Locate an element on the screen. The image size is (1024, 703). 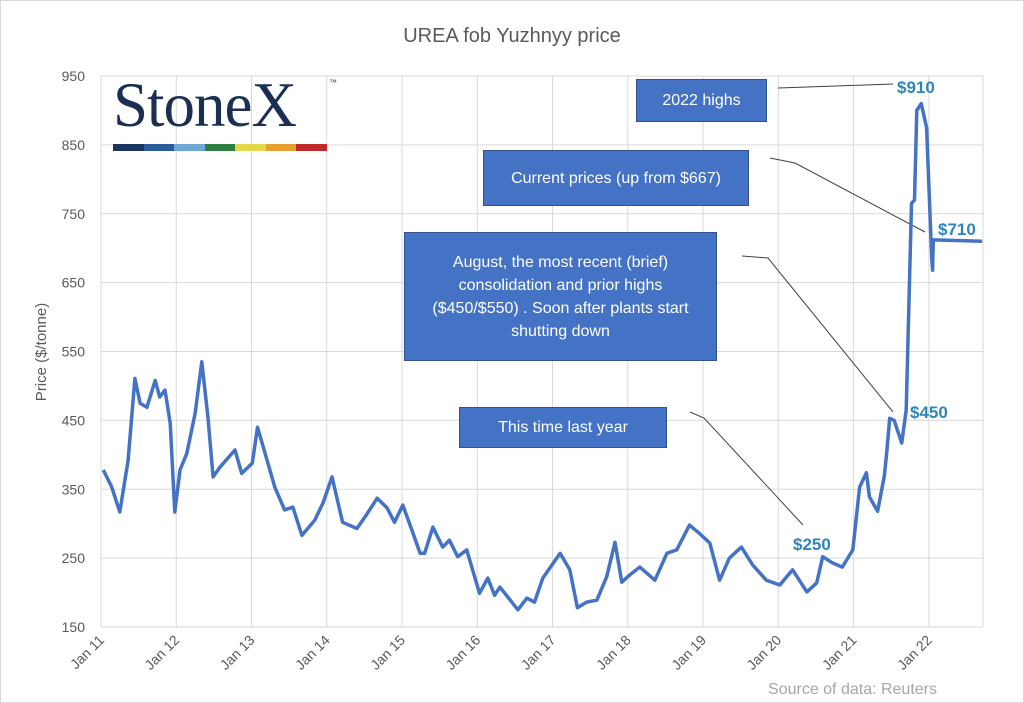
y-tick-label: 750 is located at coordinates (74, 214).